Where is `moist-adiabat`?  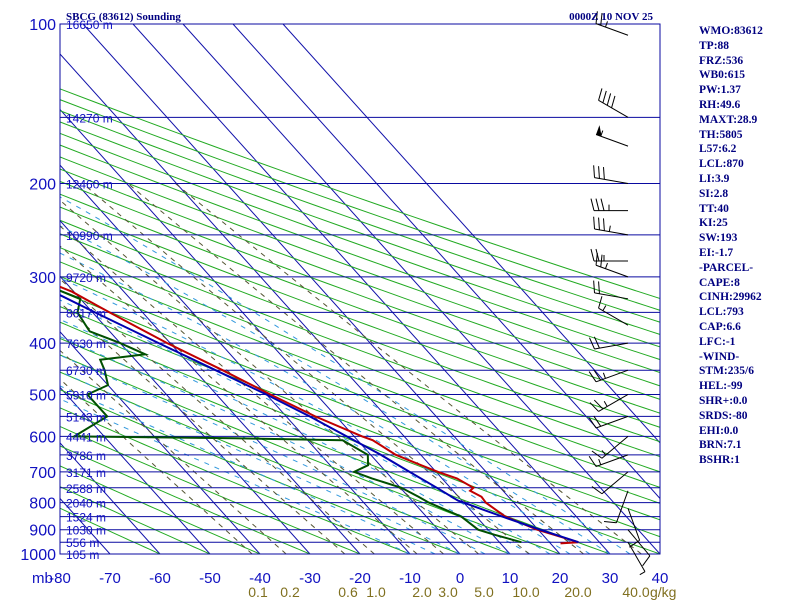
moist-adiabat is located at coordinates (235, 476).